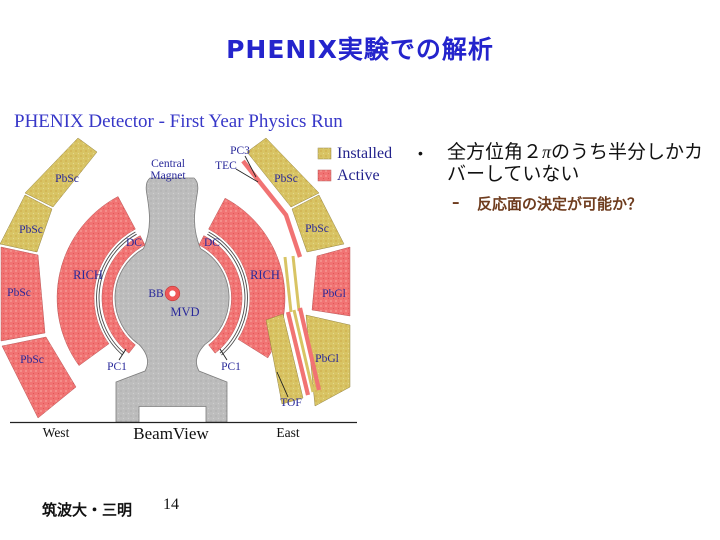 The image size is (720, 540). What do you see at coordinates (87, 510) in the screenshot?
I see `affiliation-footer: 筑波大・三明` at bounding box center [87, 510].